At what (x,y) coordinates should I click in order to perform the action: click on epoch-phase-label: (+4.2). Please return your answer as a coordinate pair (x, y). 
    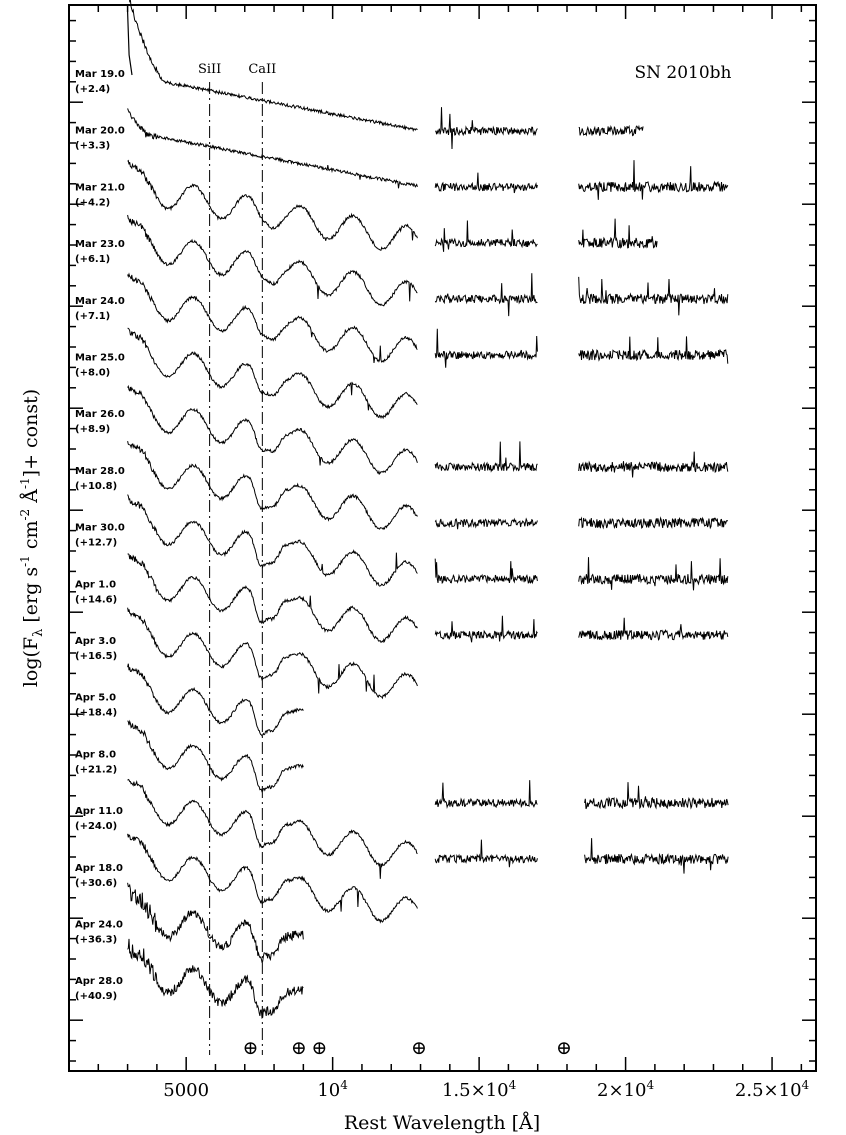
    Looking at the image, I should click on (92, 202).